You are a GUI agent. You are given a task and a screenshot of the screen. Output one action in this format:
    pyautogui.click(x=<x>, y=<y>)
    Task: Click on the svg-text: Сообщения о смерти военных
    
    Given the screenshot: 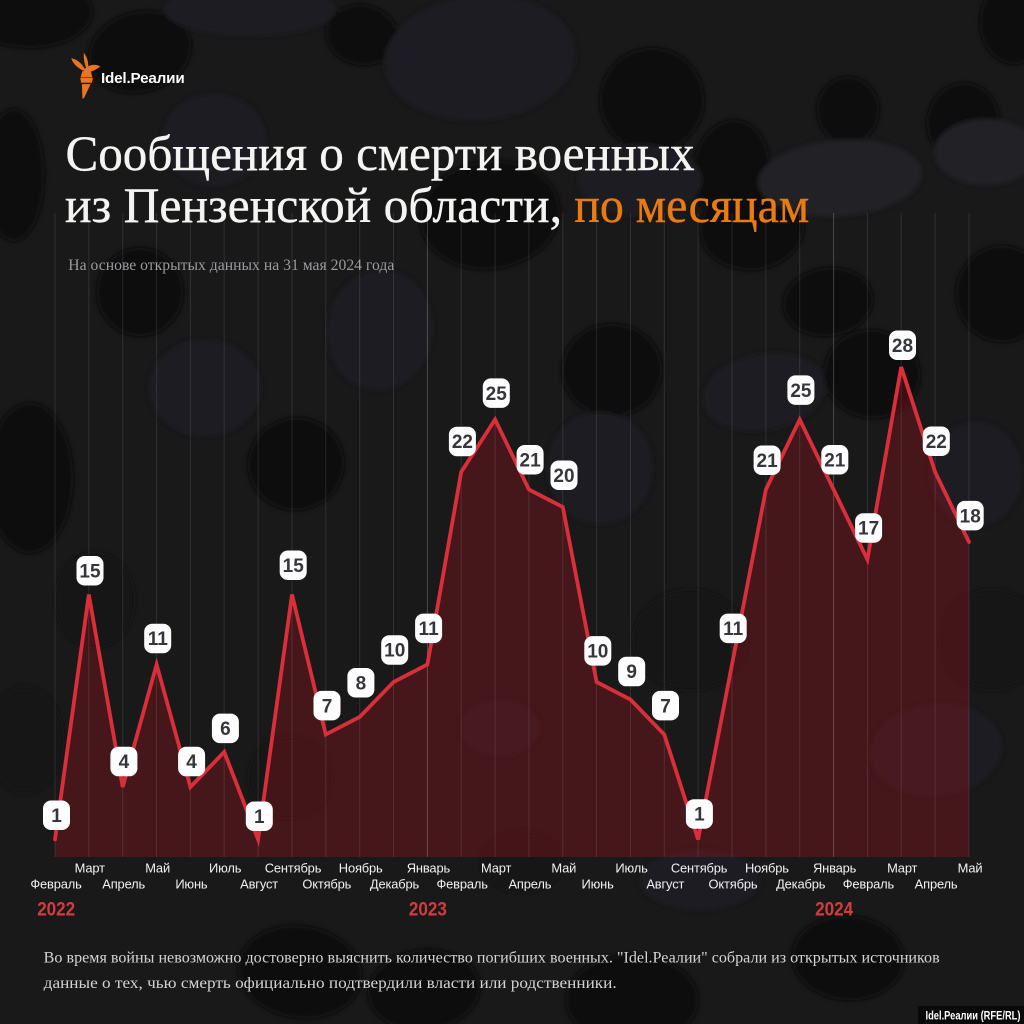 What is the action you would take?
    pyautogui.click(x=380, y=153)
    